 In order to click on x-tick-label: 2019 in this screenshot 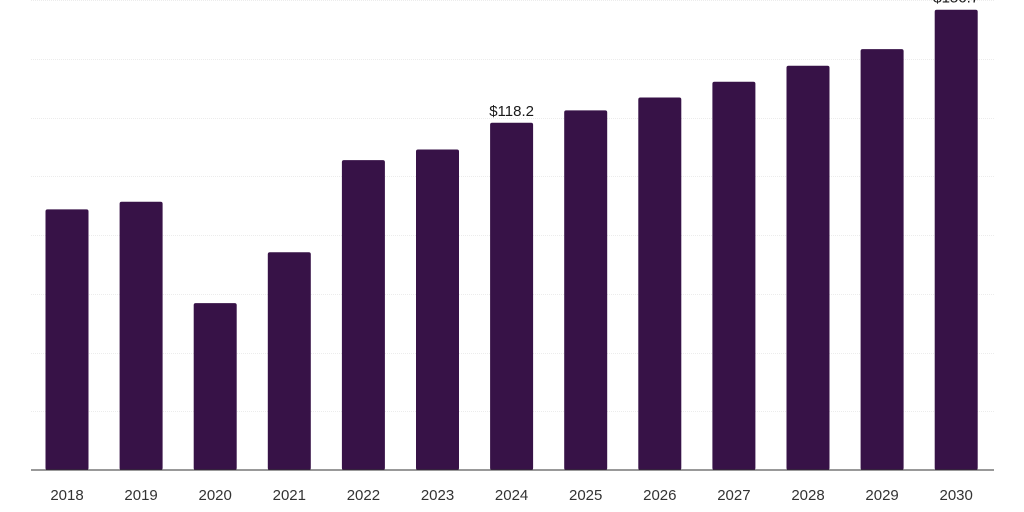, I will do `click(140, 495)`.